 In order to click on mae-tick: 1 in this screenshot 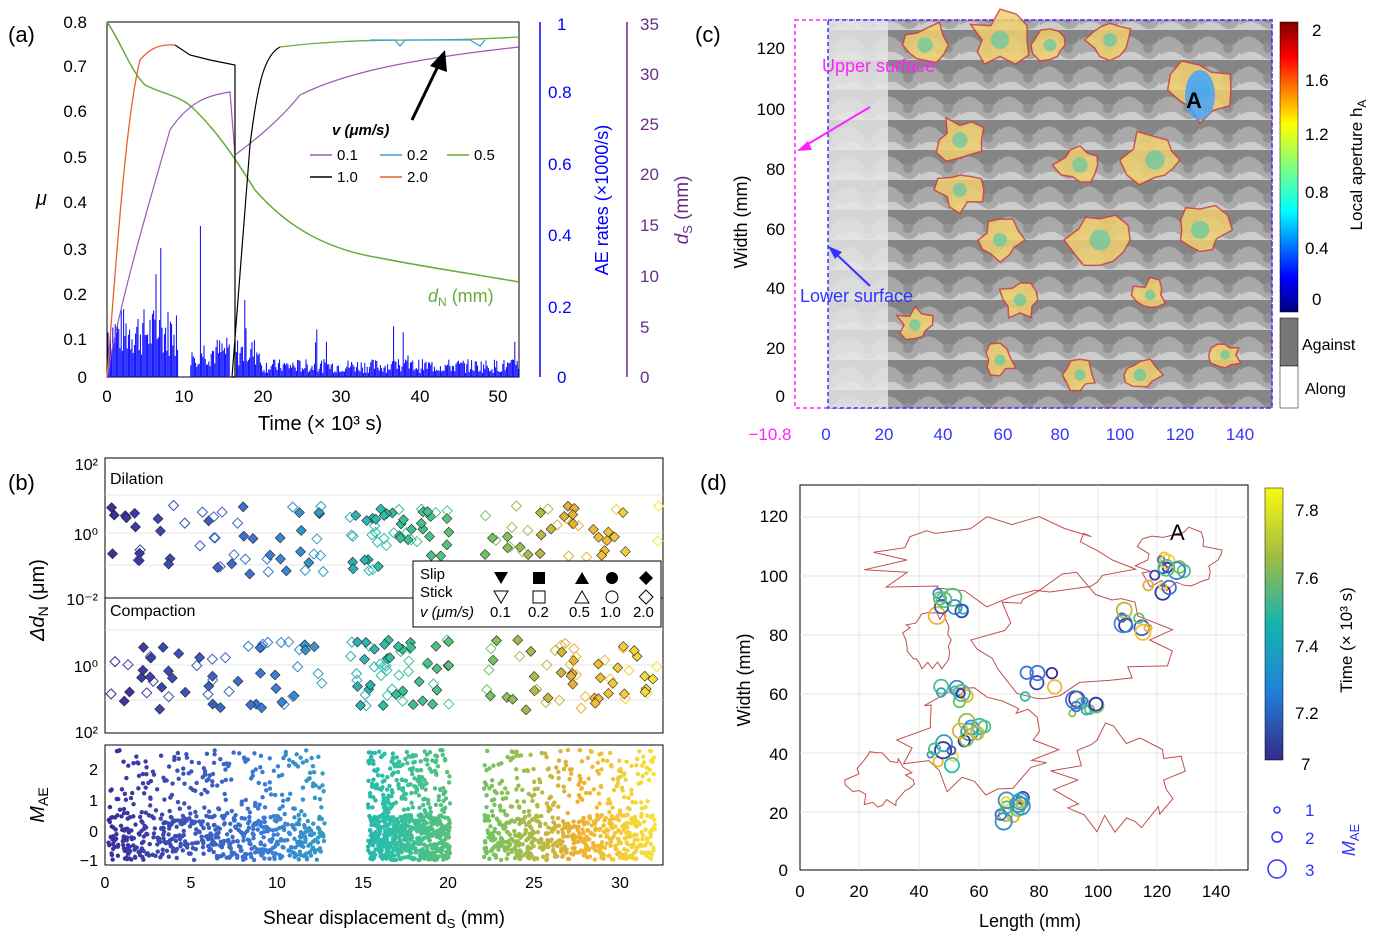, I will do `click(93, 801)`.